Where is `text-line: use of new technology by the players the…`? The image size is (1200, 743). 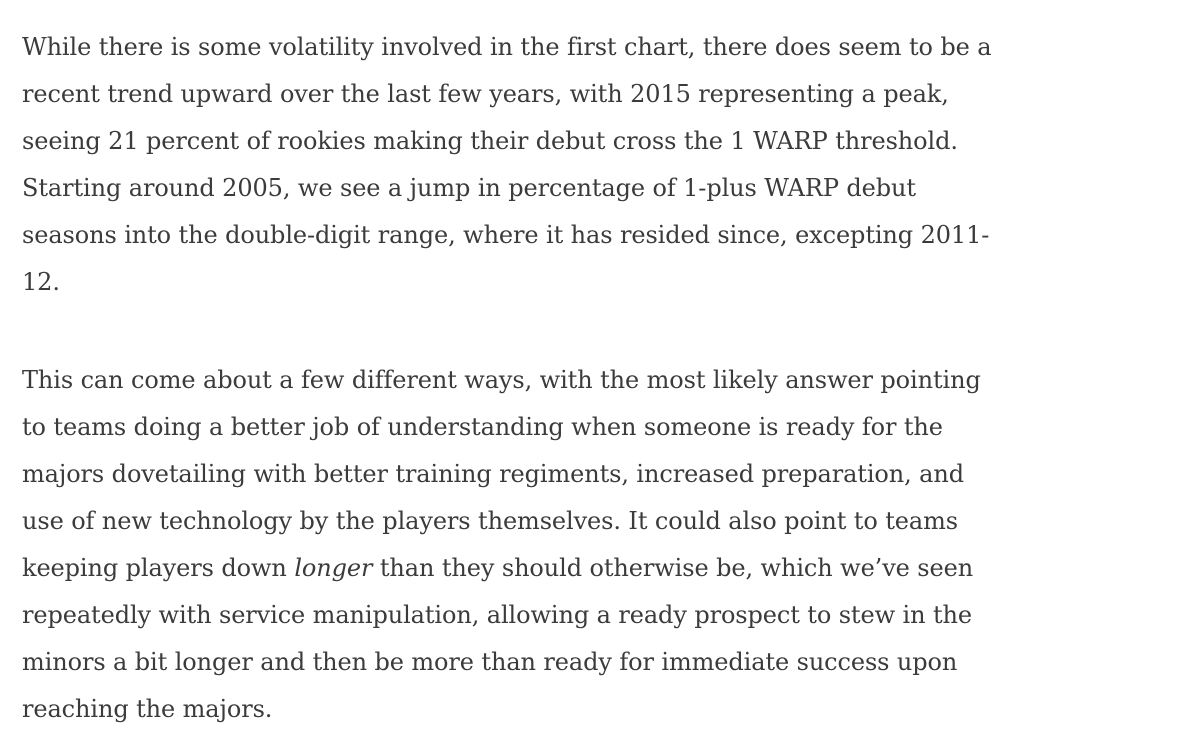 text-line: use of new technology by the players the… is located at coordinates (490, 521).